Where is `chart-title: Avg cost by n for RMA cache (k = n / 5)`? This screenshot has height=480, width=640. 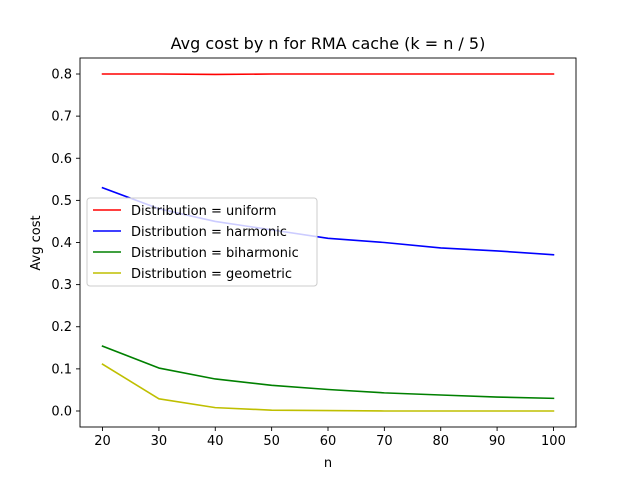 chart-title: Avg cost by n for RMA cache (k = n / 5) is located at coordinates (328, 43).